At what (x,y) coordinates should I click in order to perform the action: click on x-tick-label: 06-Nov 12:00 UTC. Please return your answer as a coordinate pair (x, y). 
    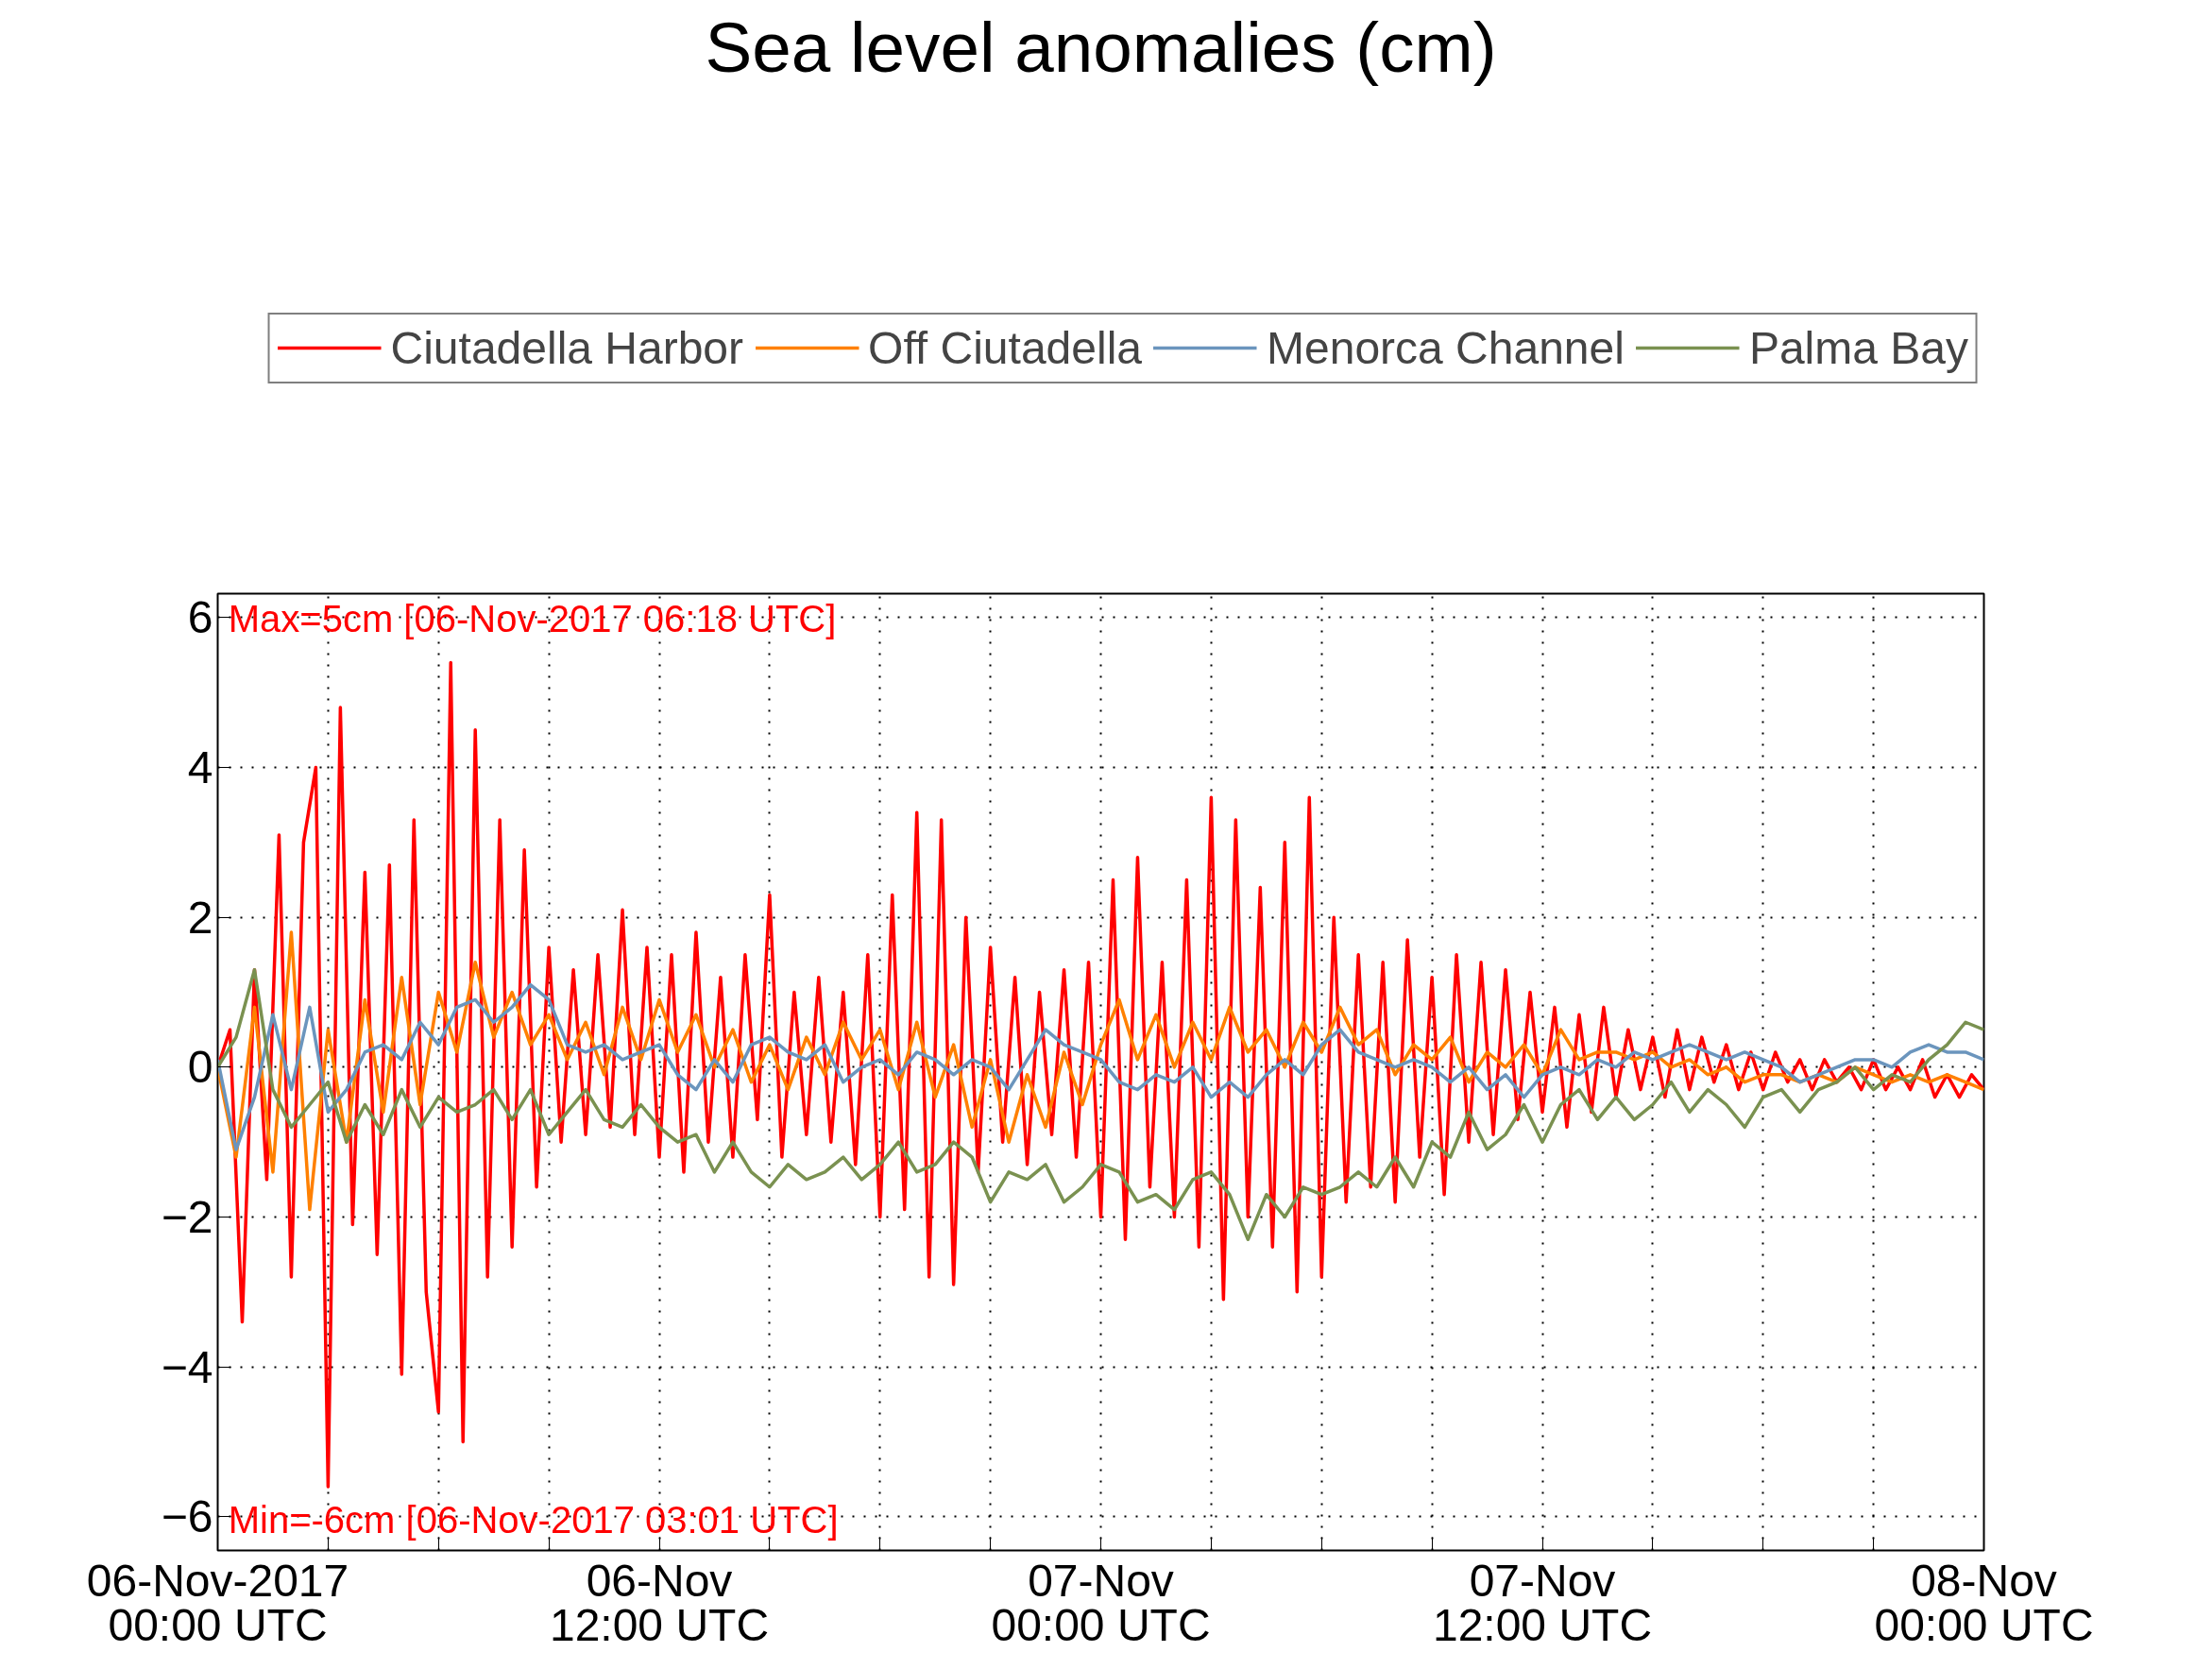
    Looking at the image, I should click on (659, 1603).